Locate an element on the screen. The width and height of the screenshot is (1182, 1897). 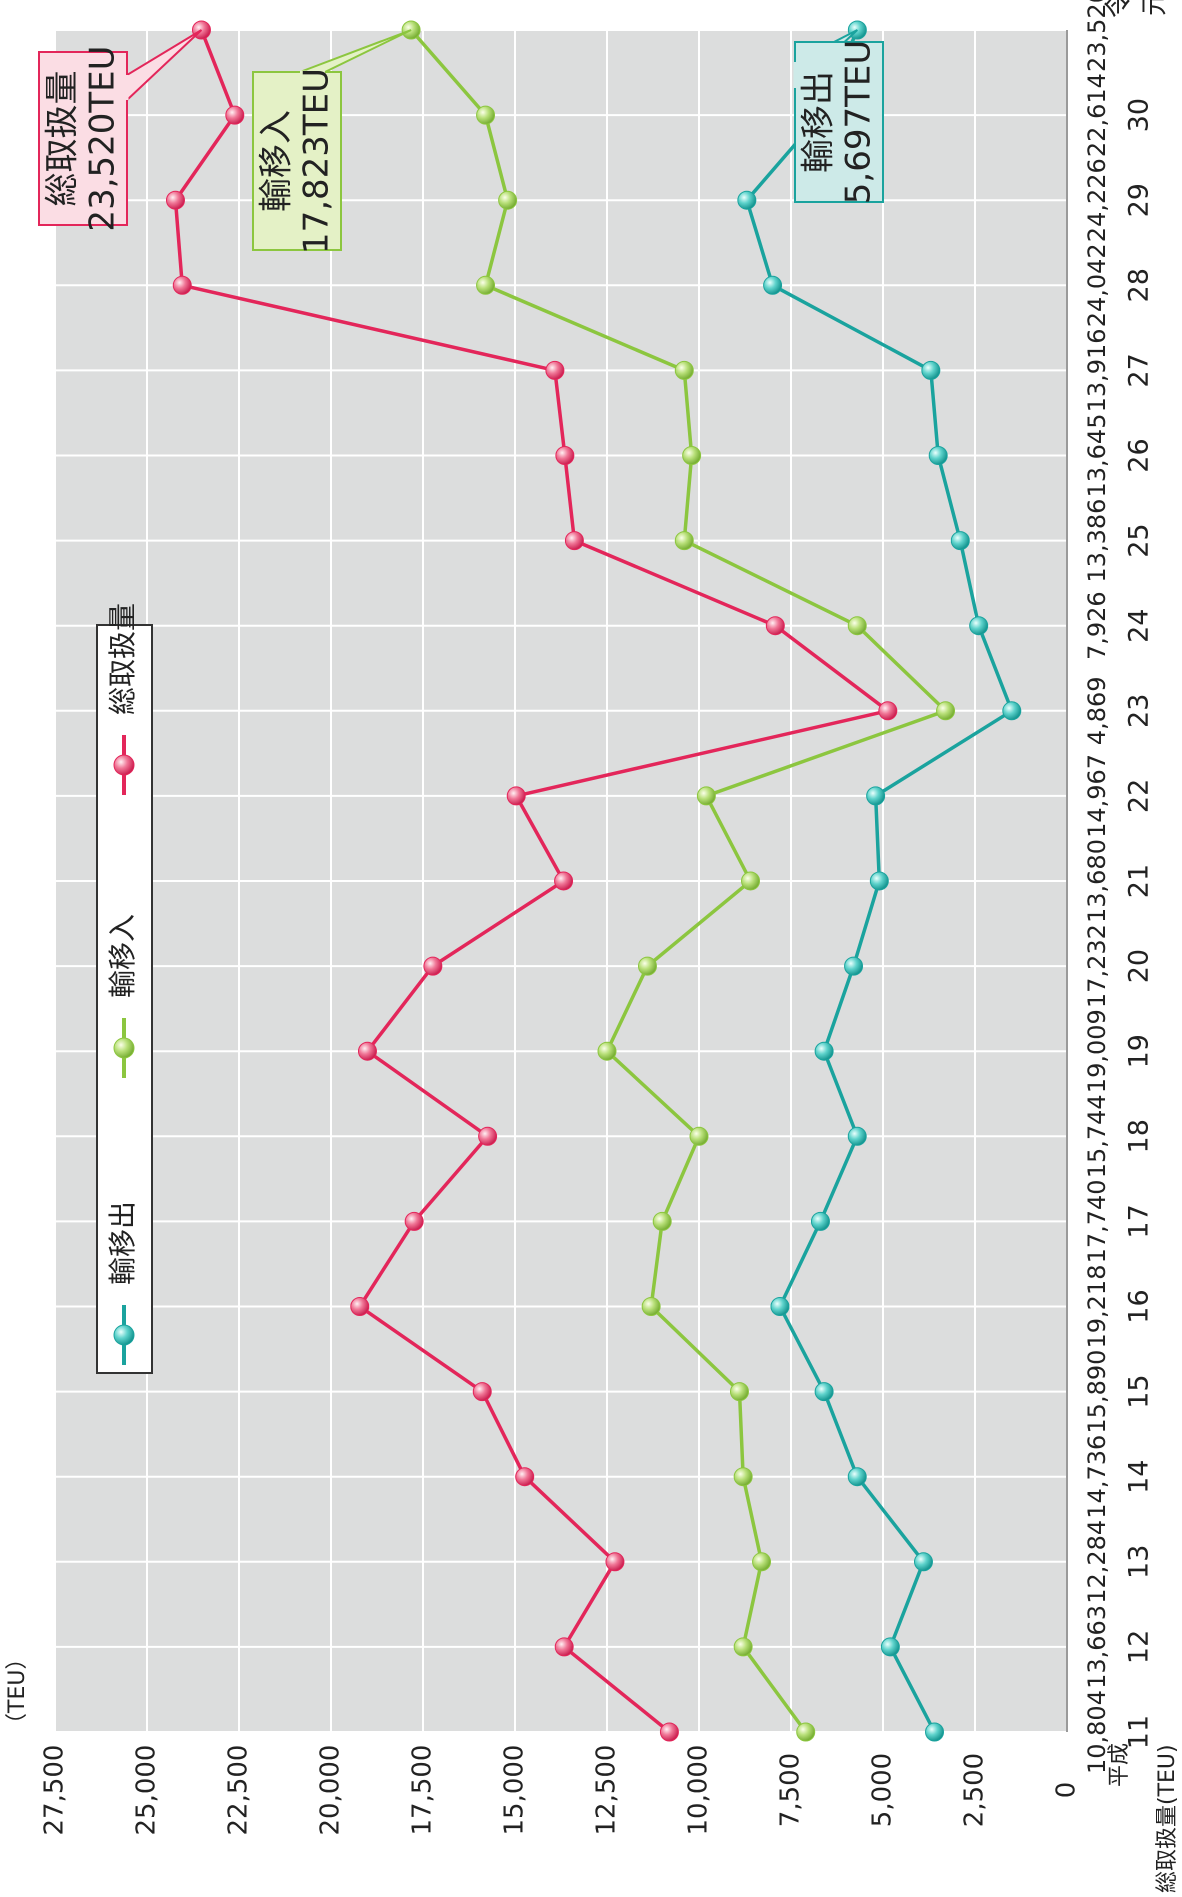
unit-label: （TEU） is located at coordinates (17, 1691).